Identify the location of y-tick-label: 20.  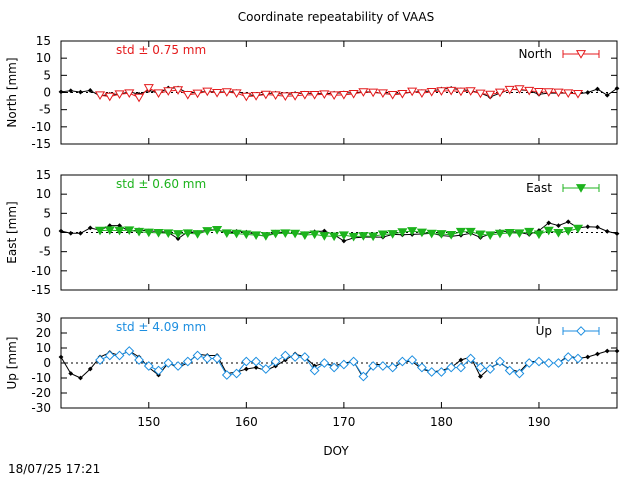
(43, 333).